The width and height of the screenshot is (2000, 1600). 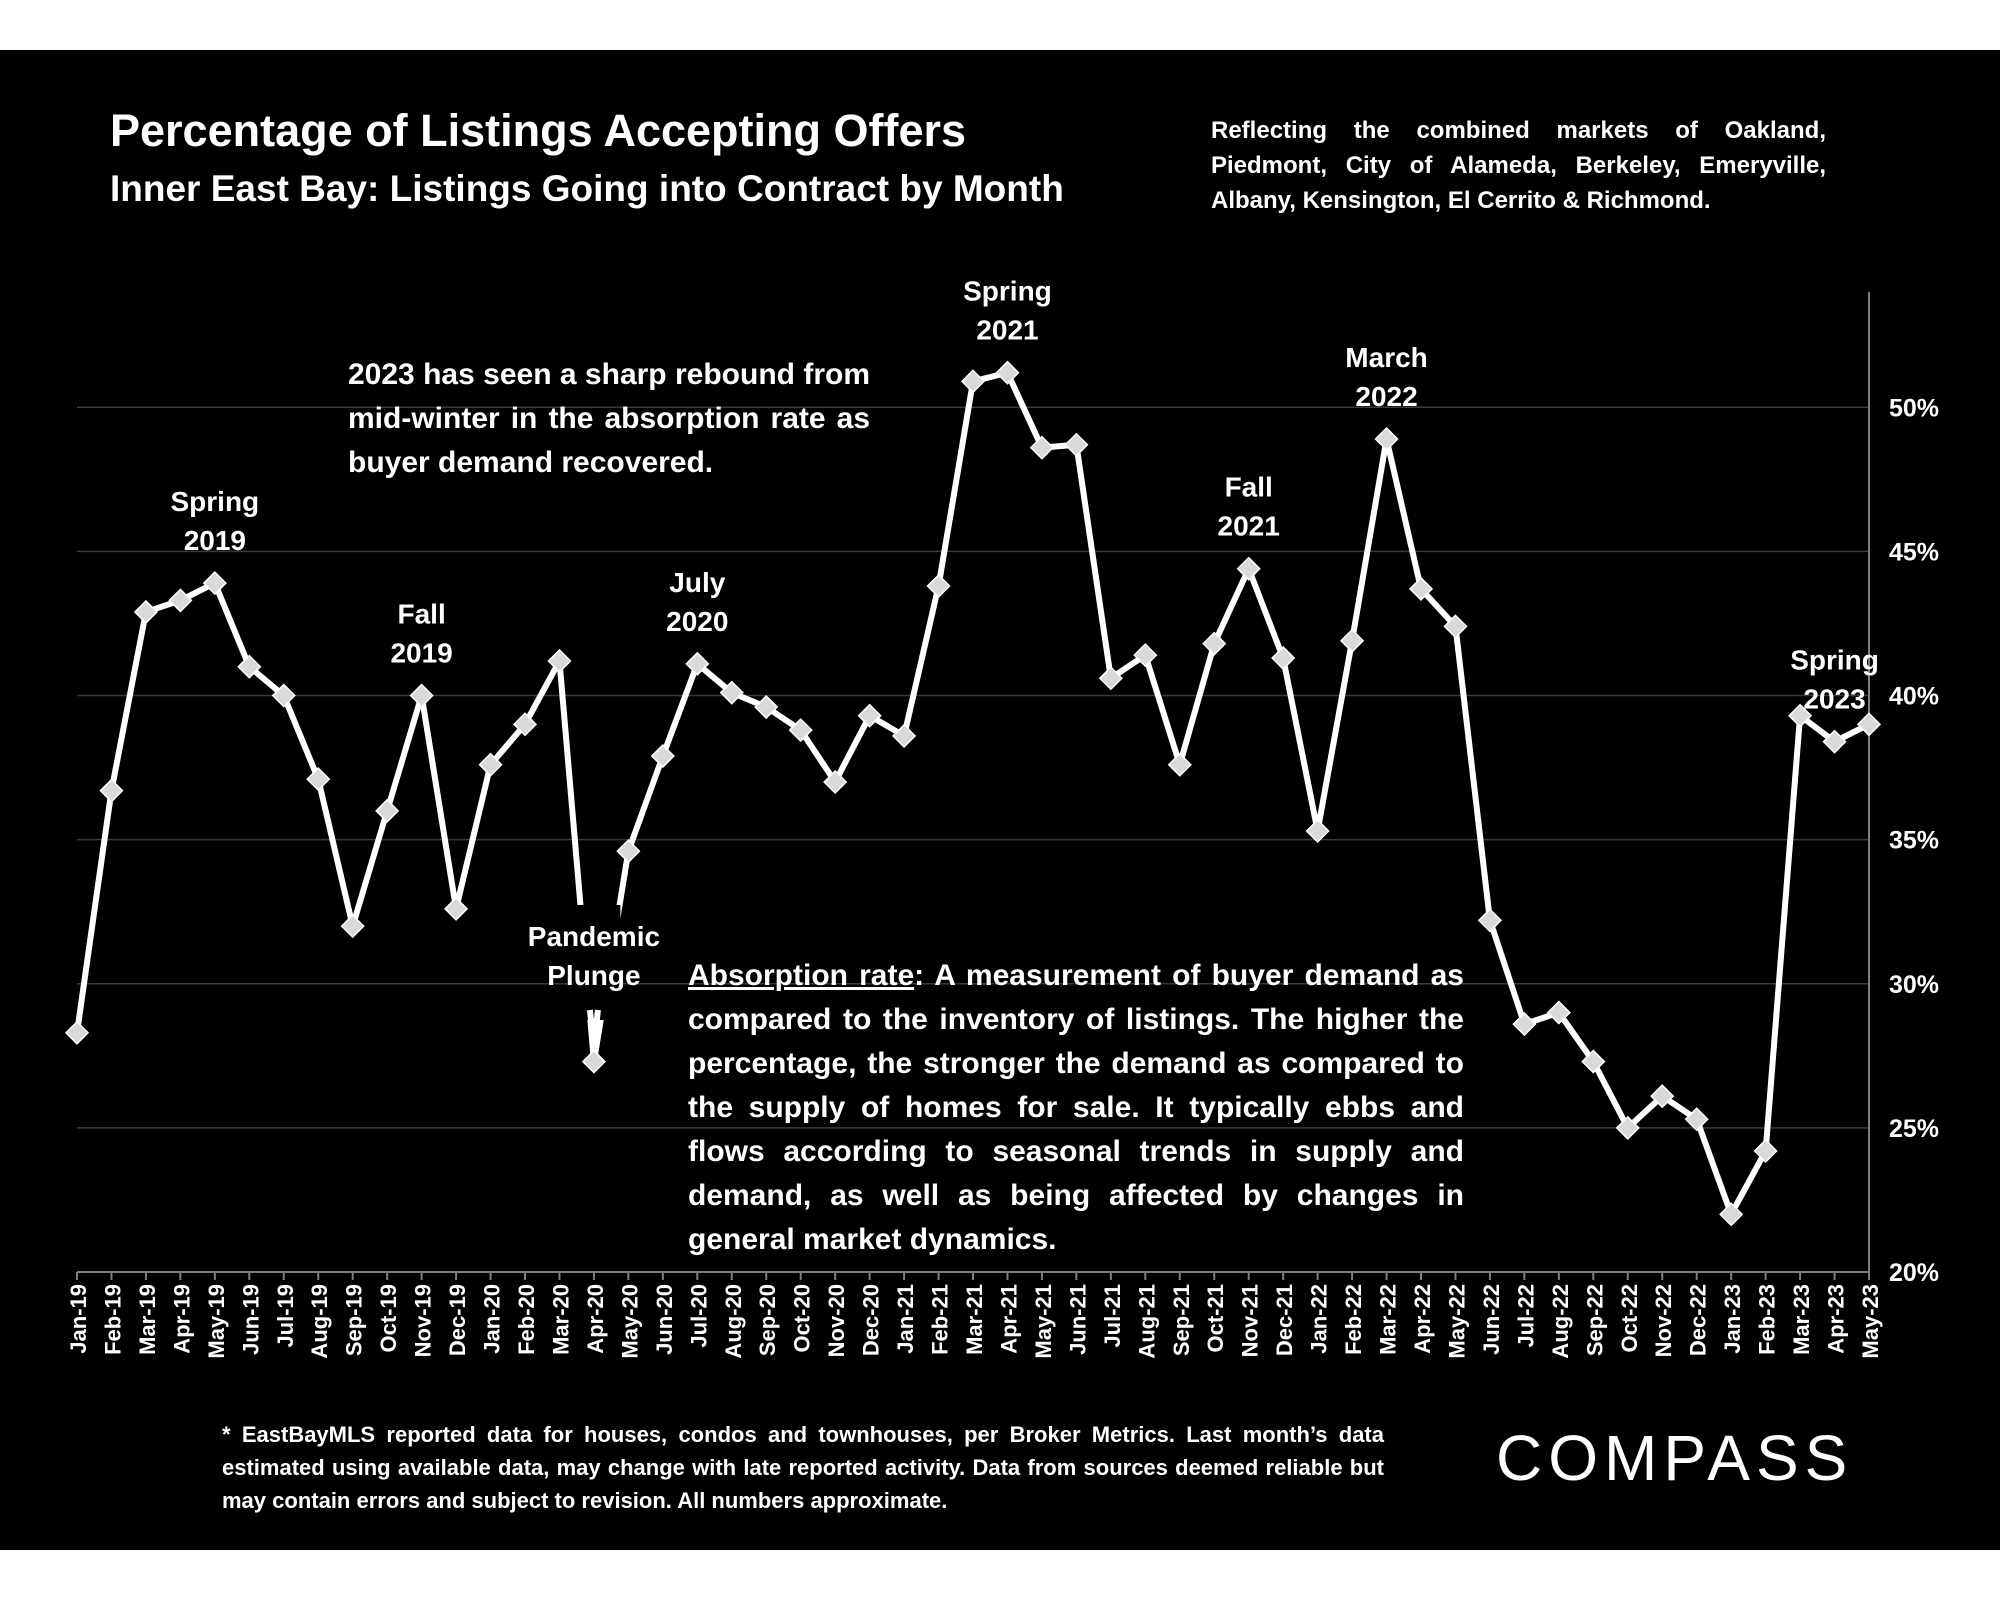 I want to click on annotation-label-line: July, so click(x=697, y=582).